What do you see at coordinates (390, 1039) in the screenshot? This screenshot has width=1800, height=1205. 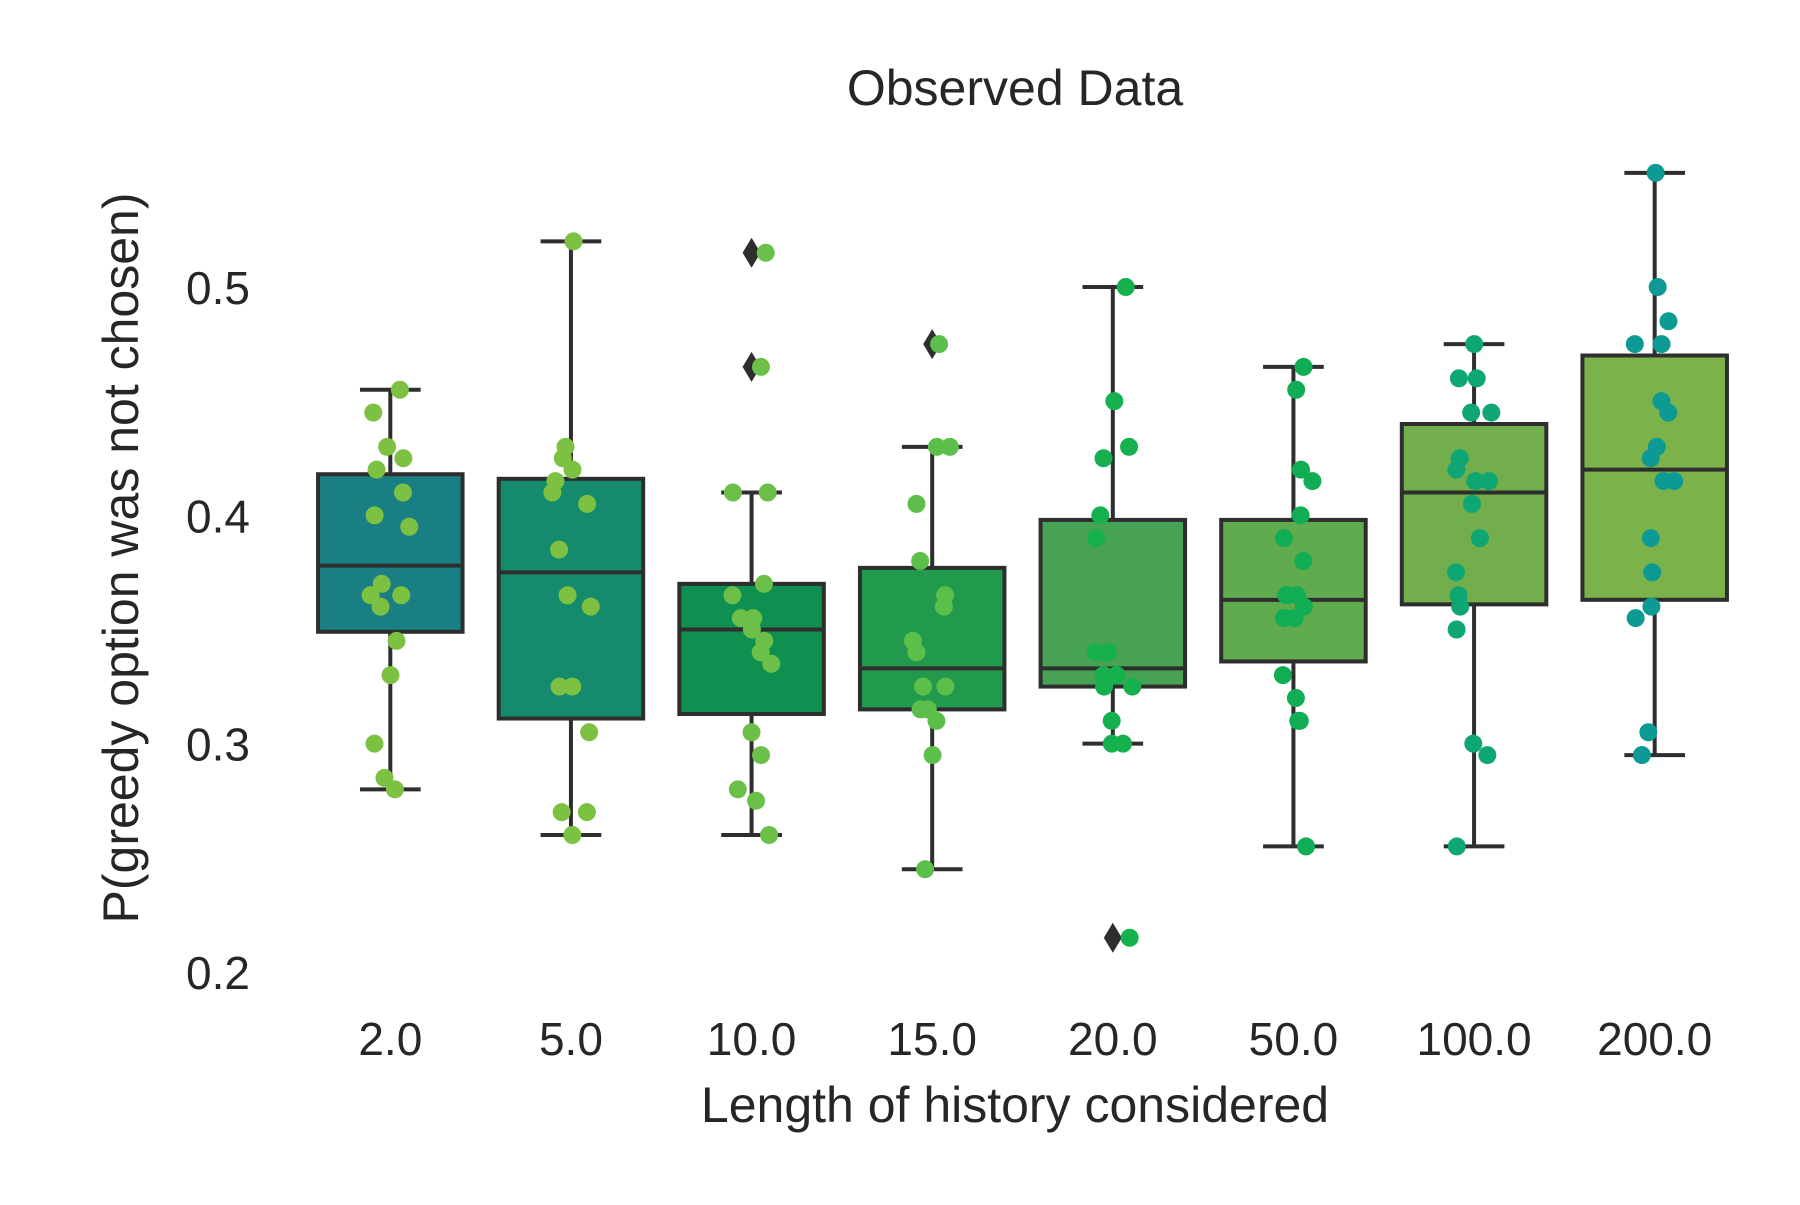 I see `x-tick-label: 2.0` at bounding box center [390, 1039].